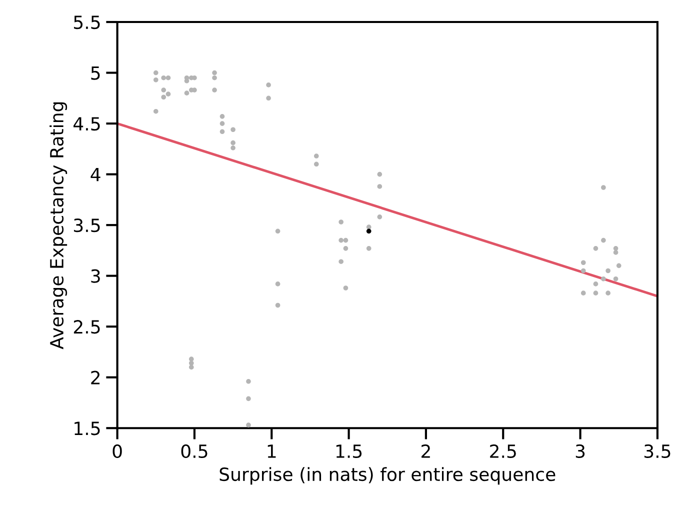  What do you see at coordinates (580, 451) in the screenshot?
I see `x-tick-label: 3` at bounding box center [580, 451].